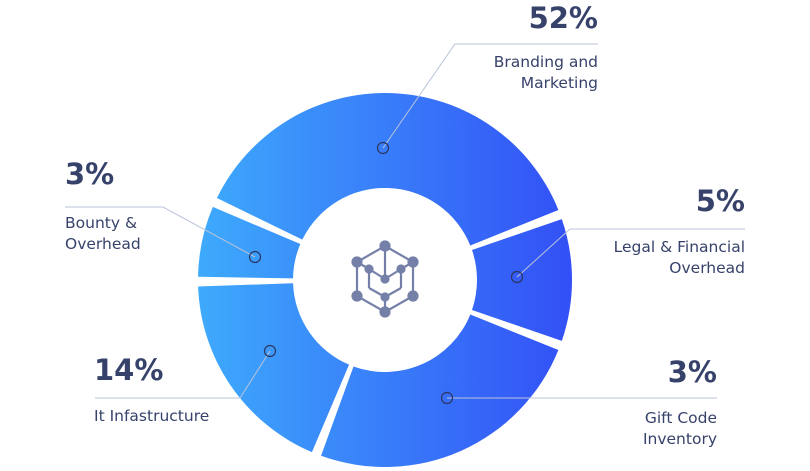 This screenshot has height=471, width=810. Describe the element at coordinates (90, 174) in the screenshot. I see `value-label-bounty: 3%` at that location.